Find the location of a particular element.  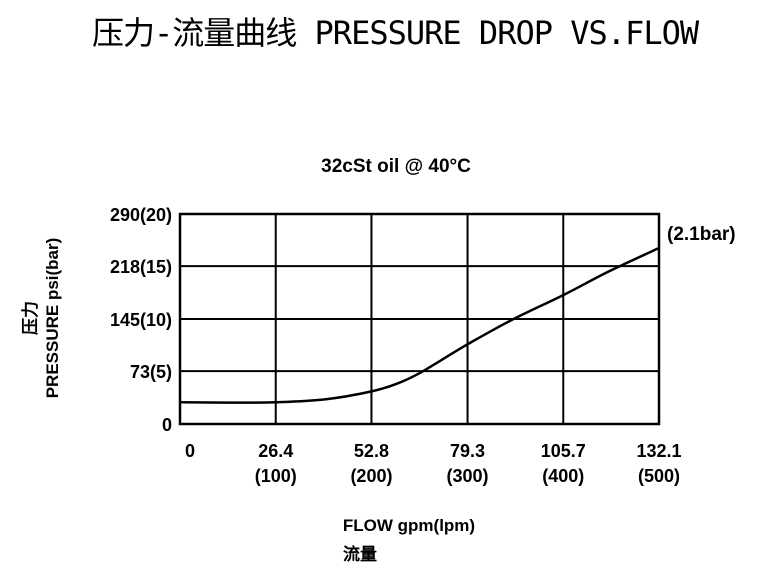

x-tick-sublabel: (300) is located at coordinates (468, 476).